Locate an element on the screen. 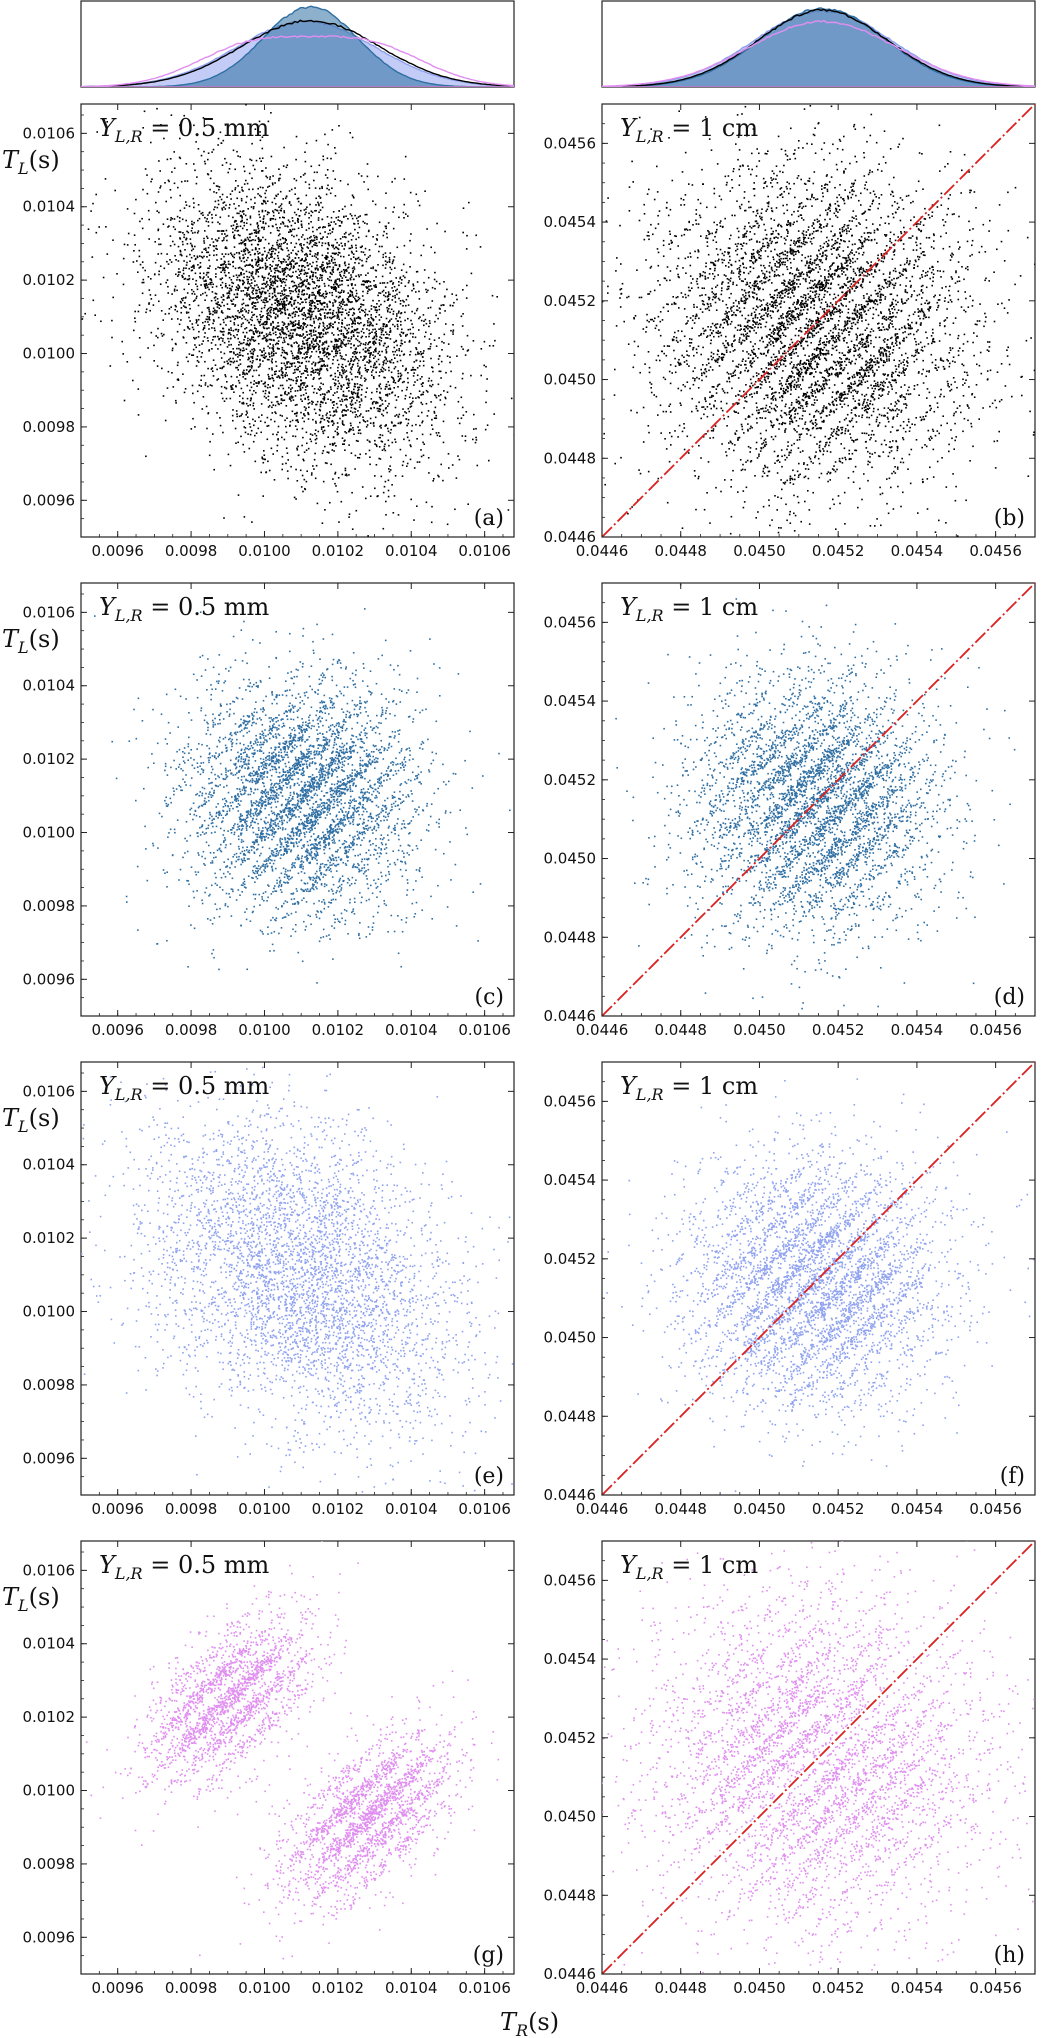  panel-label: (f) is located at coordinates (1012, 1476).